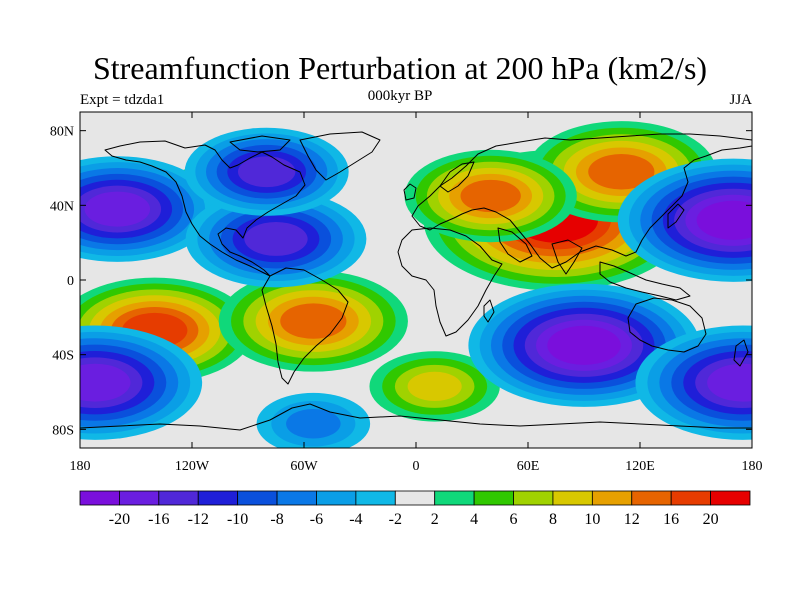  What do you see at coordinates (450, 282) in the screenshot?
I see `coast-africa` at bounding box center [450, 282].